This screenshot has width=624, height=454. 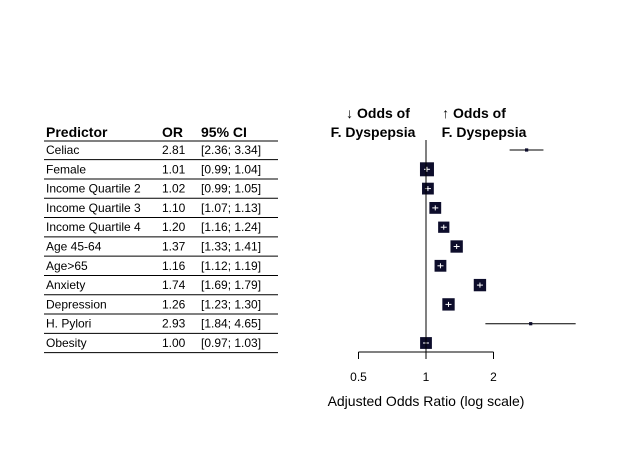 I want to click on row-predictor-label: H. Pylori, so click(x=68, y=324).